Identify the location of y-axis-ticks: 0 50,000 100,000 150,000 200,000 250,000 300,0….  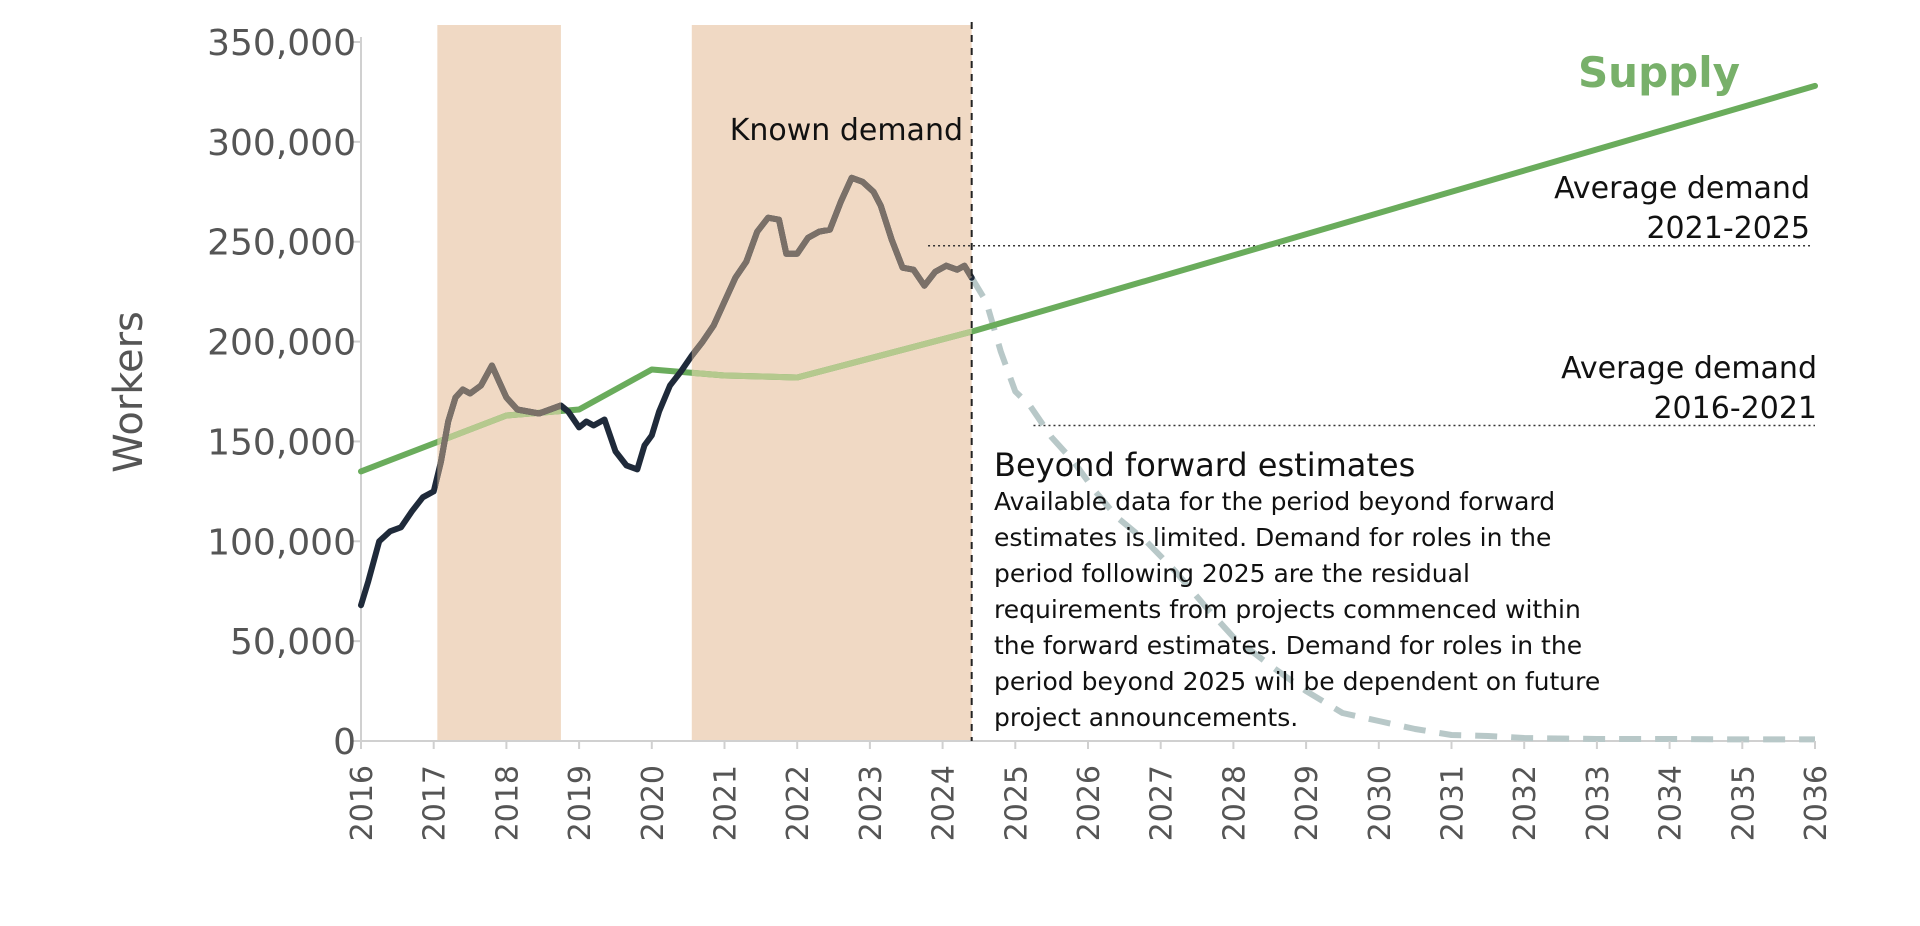
(284, 393).